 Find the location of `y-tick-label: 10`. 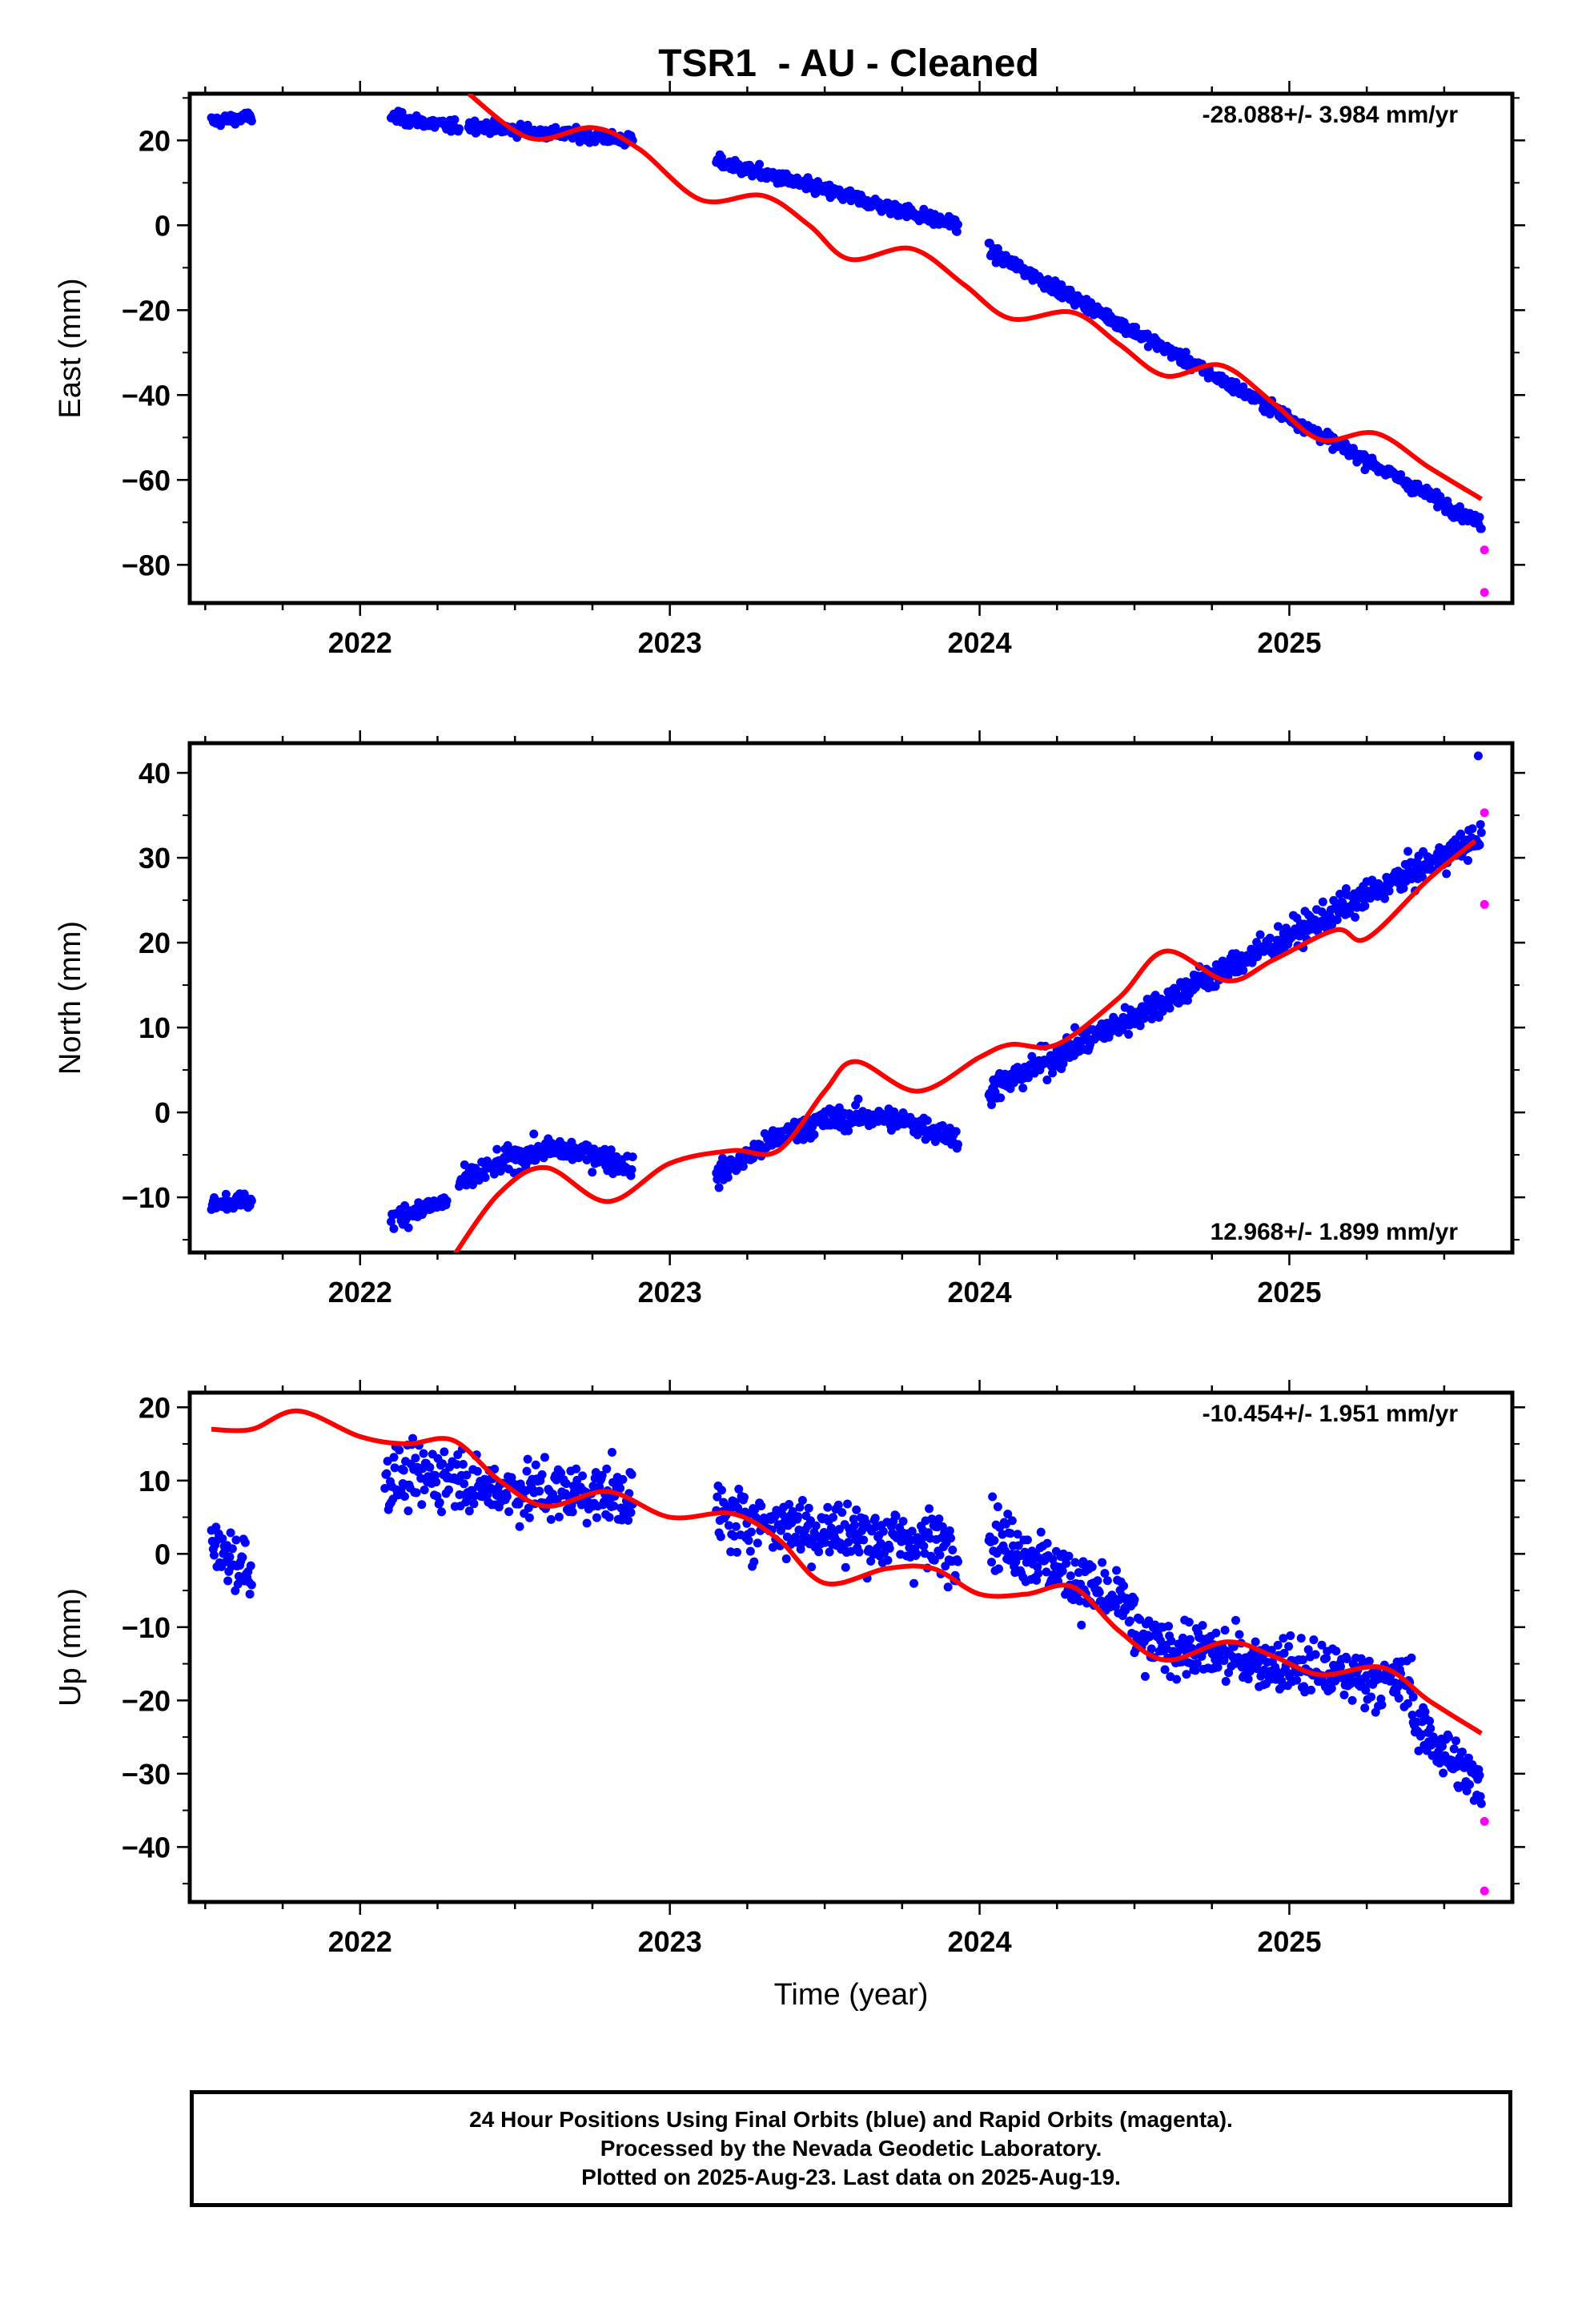

y-tick-label: 10 is located at coordinates (155, 1481).